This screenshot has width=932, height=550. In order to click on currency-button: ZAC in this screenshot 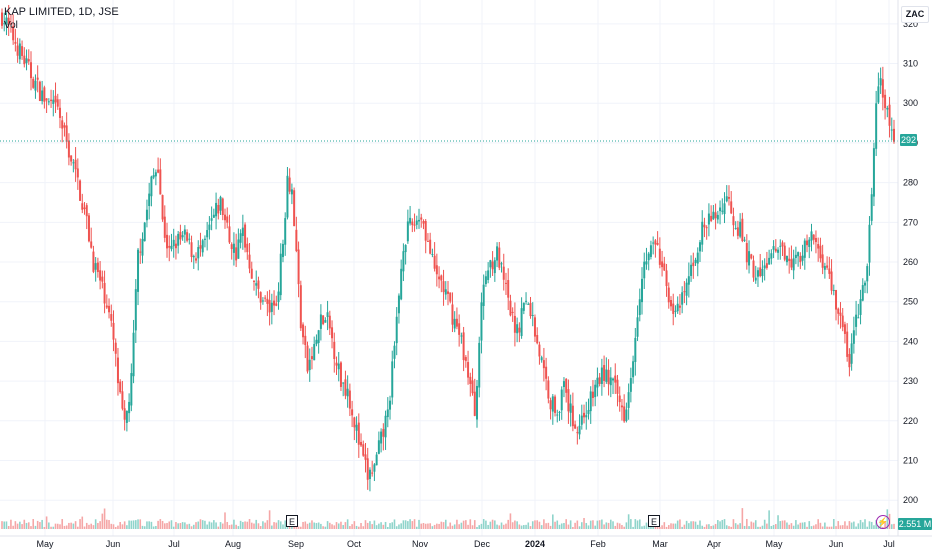, I will do `click(915, 14)`.